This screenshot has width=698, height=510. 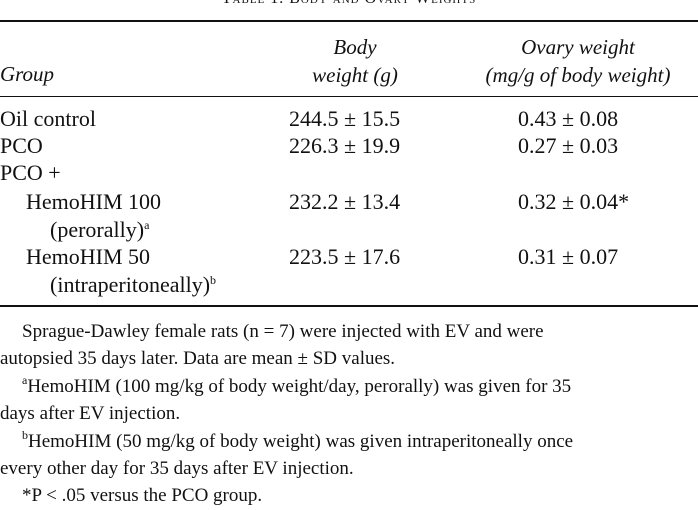 I want to click on row-label-pco-plus: PCO +, so click(x=30, y=172).